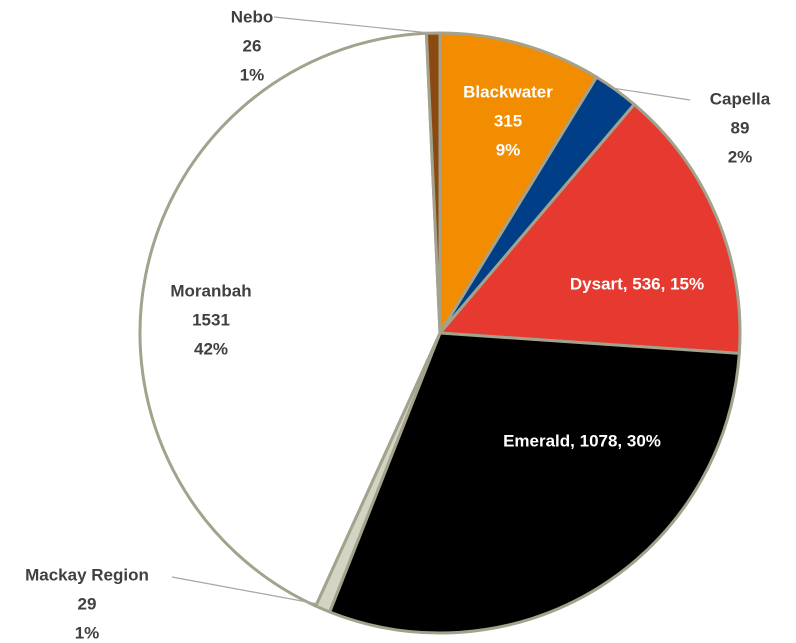  Describe the element at coordinates (508, 149) in the screenshot. I see `data-label: 9%` at that location.